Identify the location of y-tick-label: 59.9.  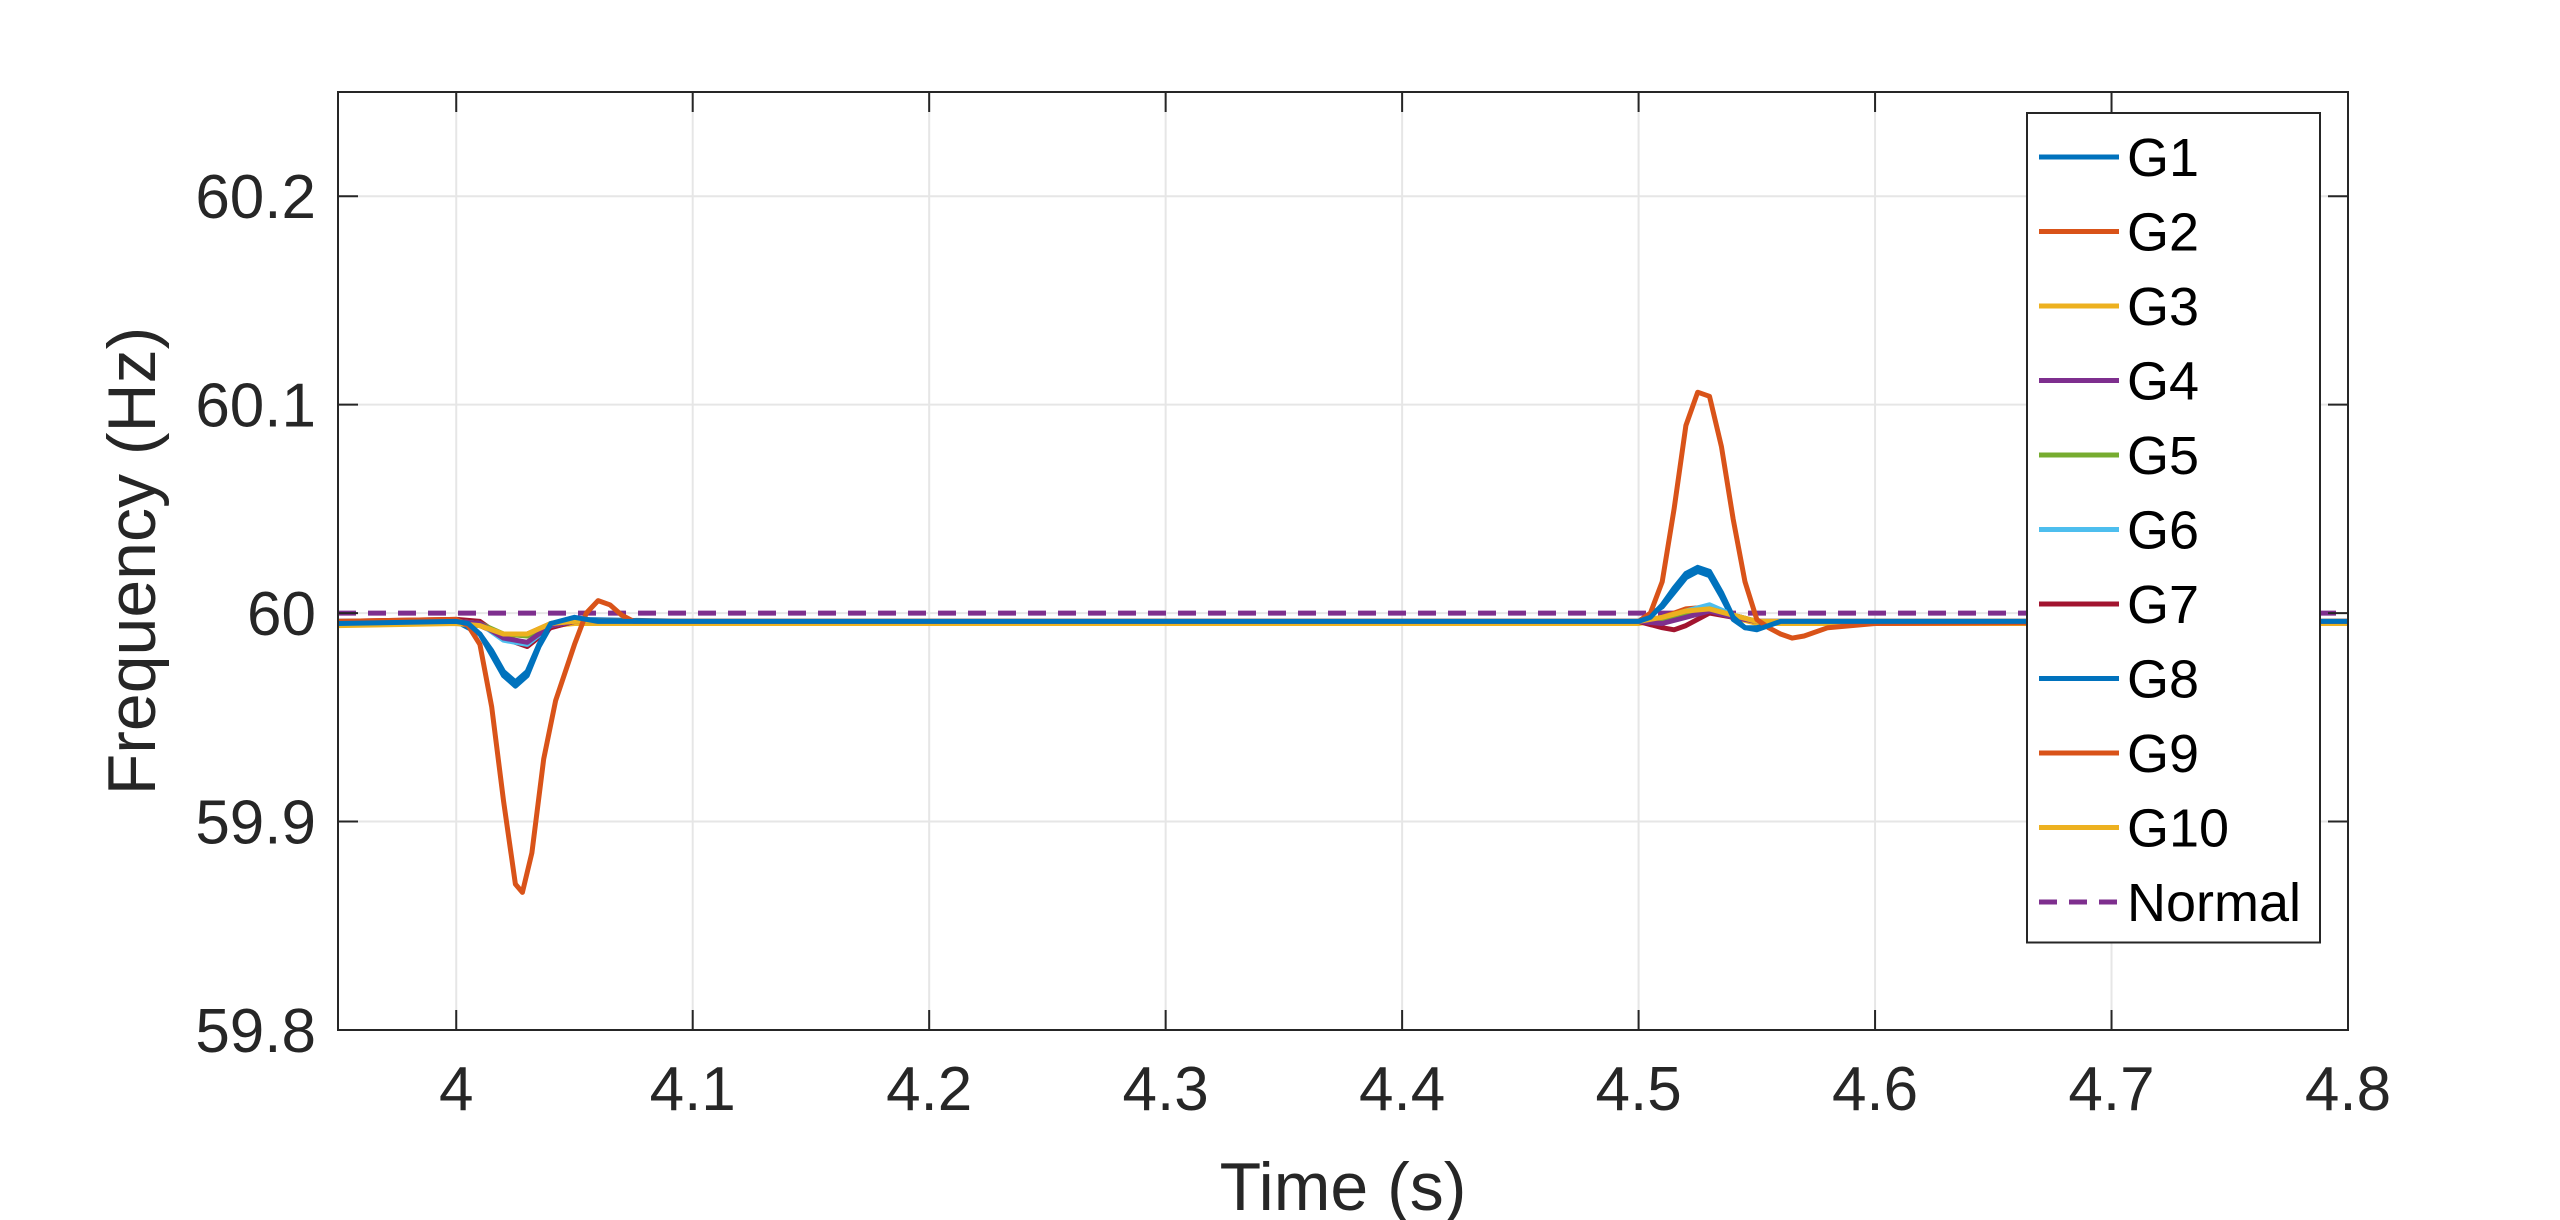
(255, 823).